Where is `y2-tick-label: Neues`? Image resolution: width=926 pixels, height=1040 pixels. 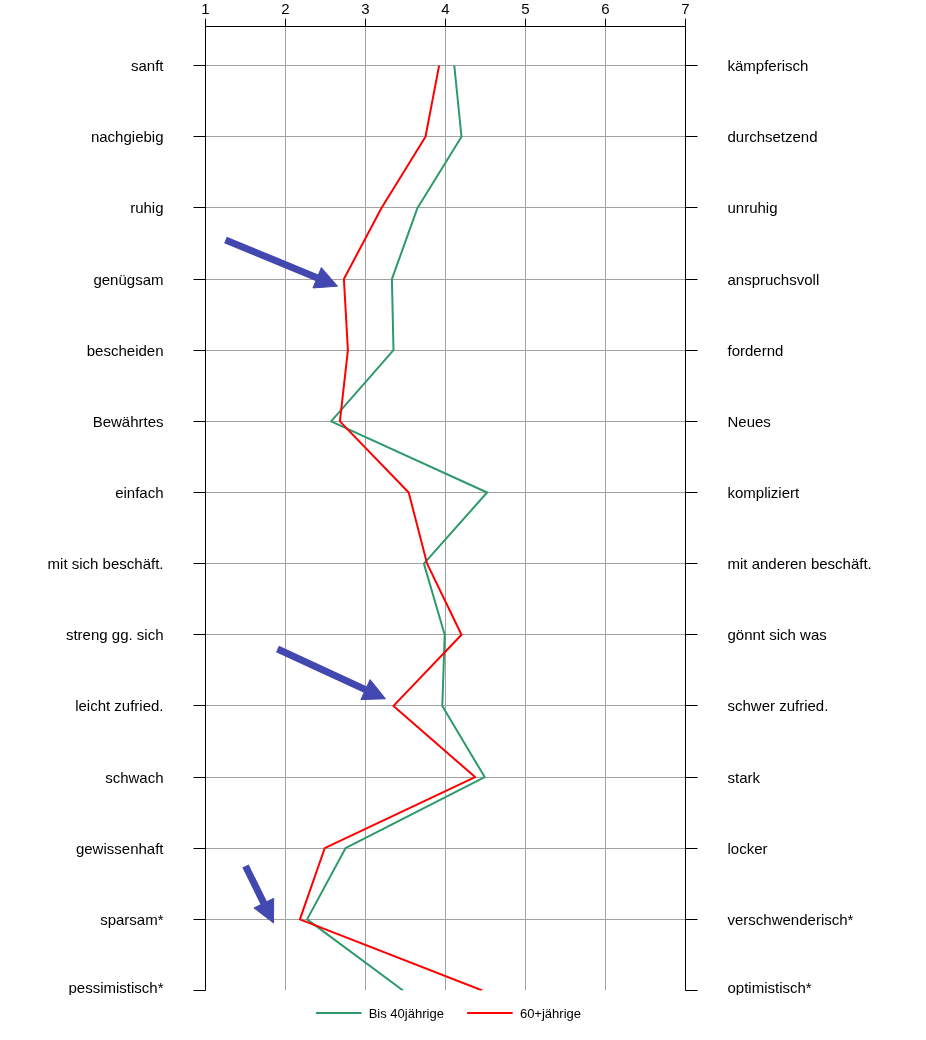
y2-tick-label: Neues is located at coordinates (749, 421).